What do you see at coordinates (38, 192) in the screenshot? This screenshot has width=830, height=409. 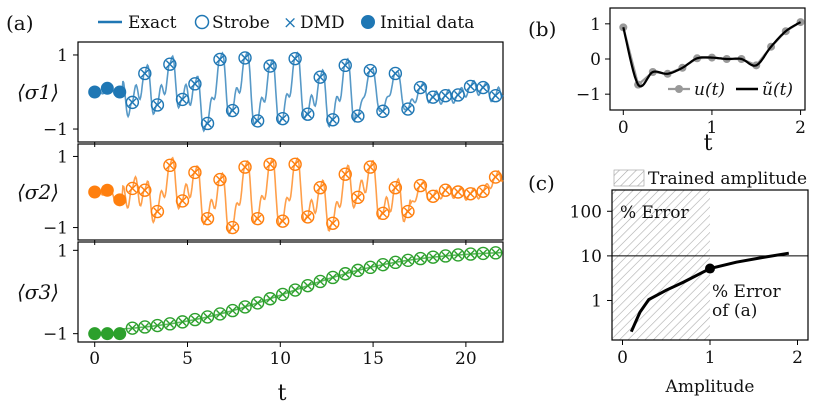 I see `y-axis-label-sigma2: ⟨σ2⟩` at bounding box center [38, 192].